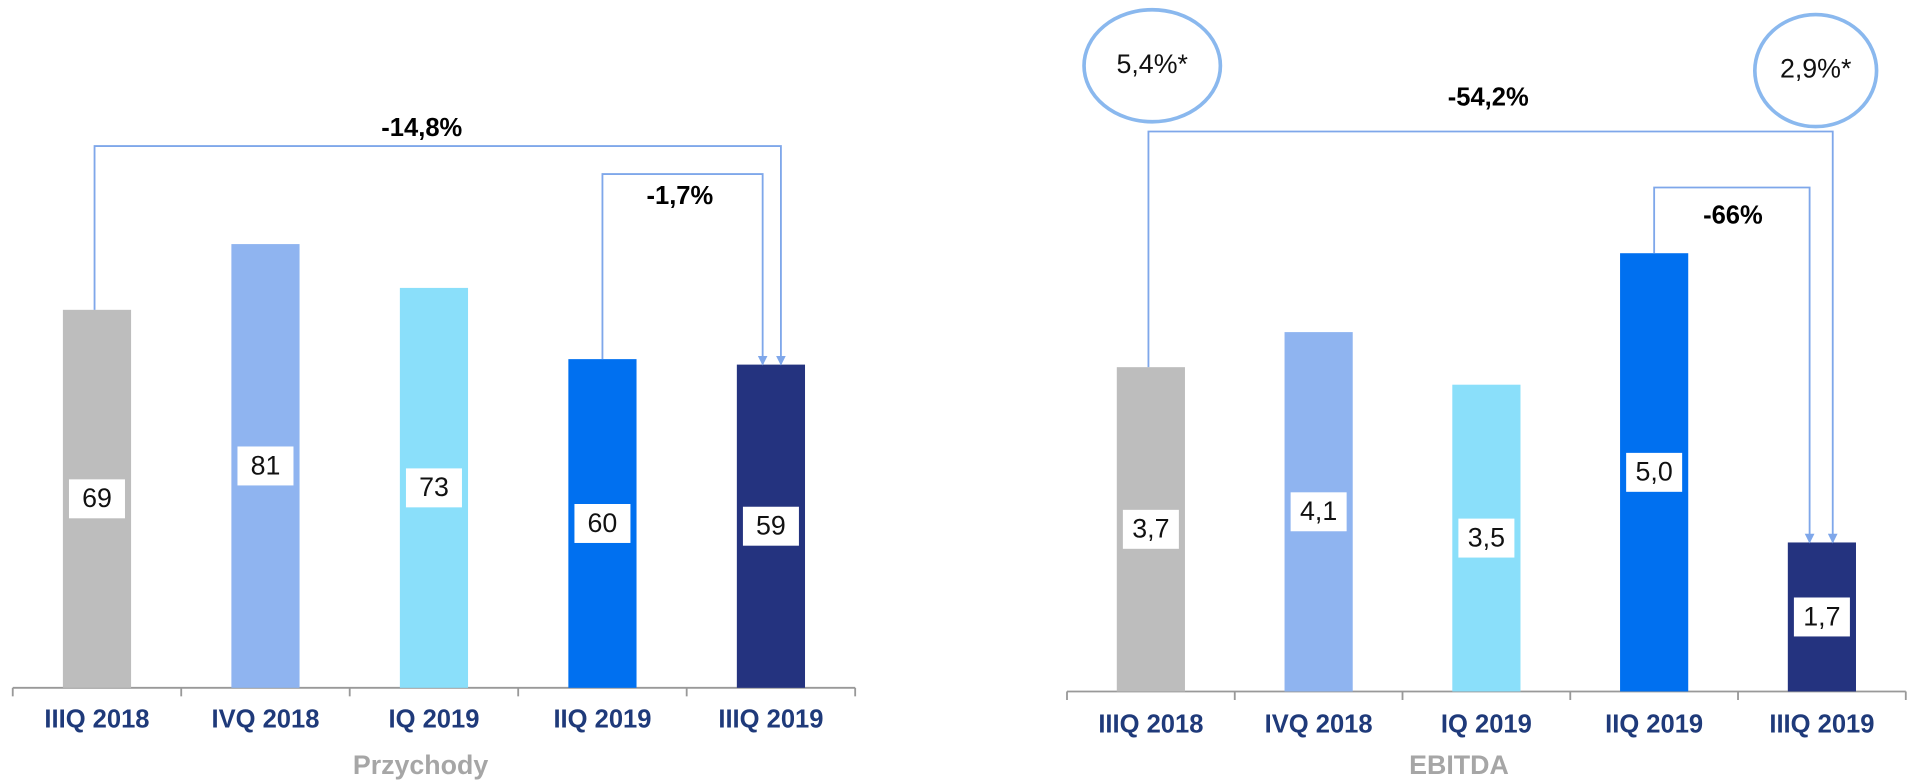 This screenshot has height=784, width=1910. I want to click on value-label: 81, so click(266, 465).